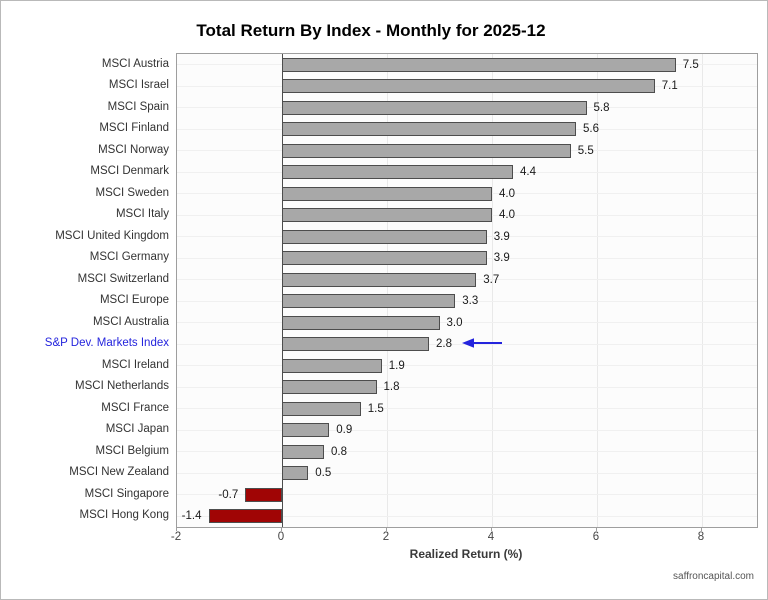 The image size is (768, 600). I want to click on category-label: MSCI Netherlands, so click(122, 386).